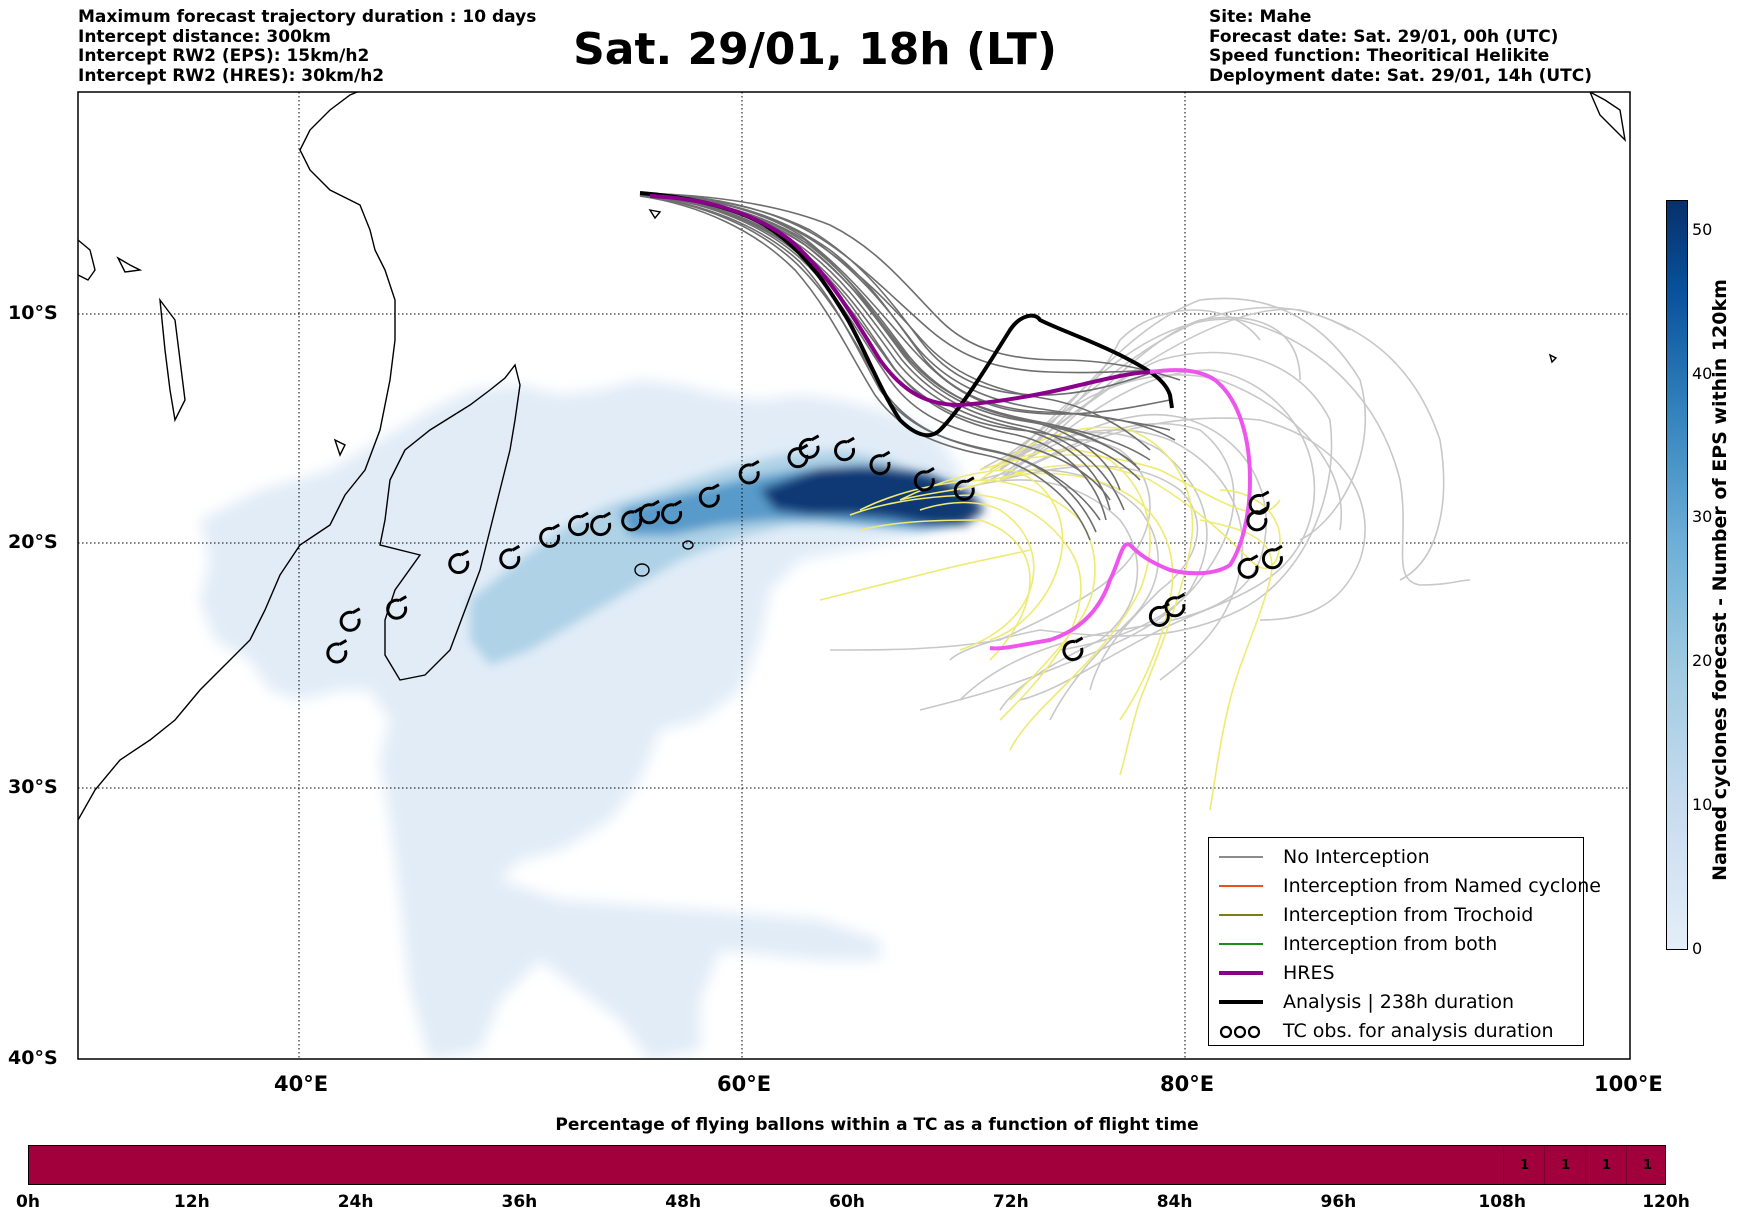 This screenshot has width=1754, height=1223. What do you see at coordinates (1628, 1084) in the screenshot?
I see `lon-label-100e: 100°E` at bounding box center [1628, 1084].